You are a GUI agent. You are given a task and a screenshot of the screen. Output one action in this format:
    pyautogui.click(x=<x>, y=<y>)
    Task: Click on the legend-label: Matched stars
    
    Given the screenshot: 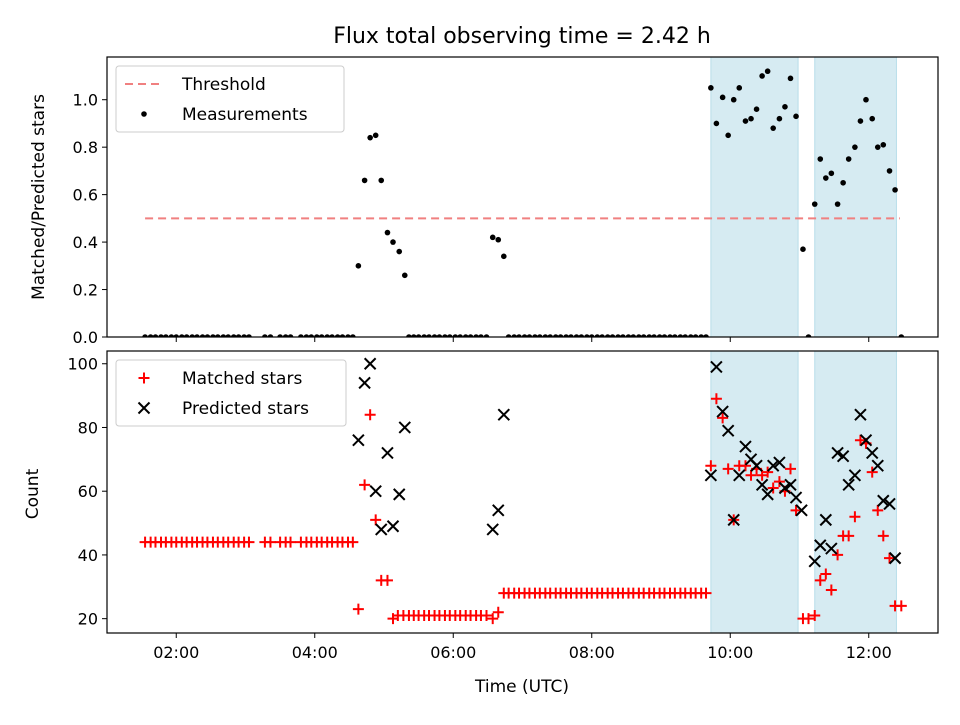 What is the action you would take?
    pyautogui.click(x=242, y=379)
    